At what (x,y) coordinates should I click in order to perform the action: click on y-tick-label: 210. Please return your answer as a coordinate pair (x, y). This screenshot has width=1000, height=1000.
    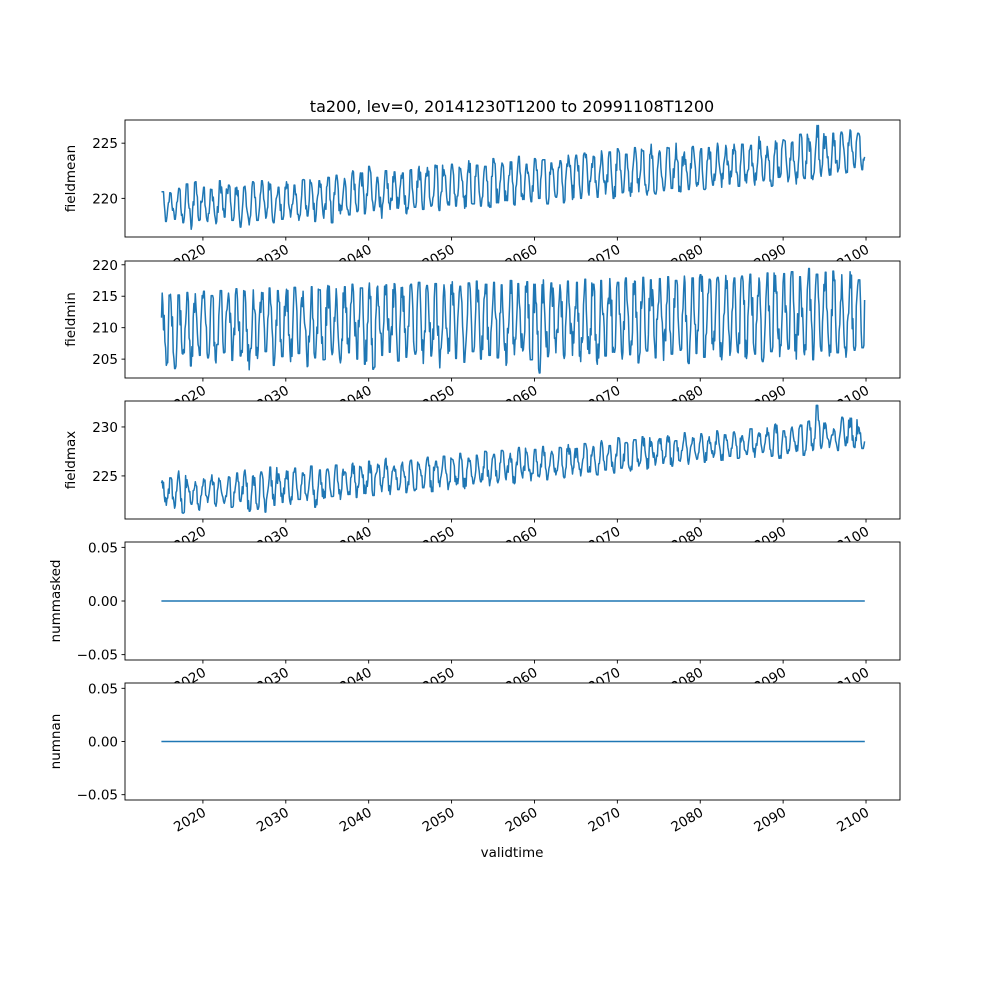
    Looking at the image, I should click on (105, 329).